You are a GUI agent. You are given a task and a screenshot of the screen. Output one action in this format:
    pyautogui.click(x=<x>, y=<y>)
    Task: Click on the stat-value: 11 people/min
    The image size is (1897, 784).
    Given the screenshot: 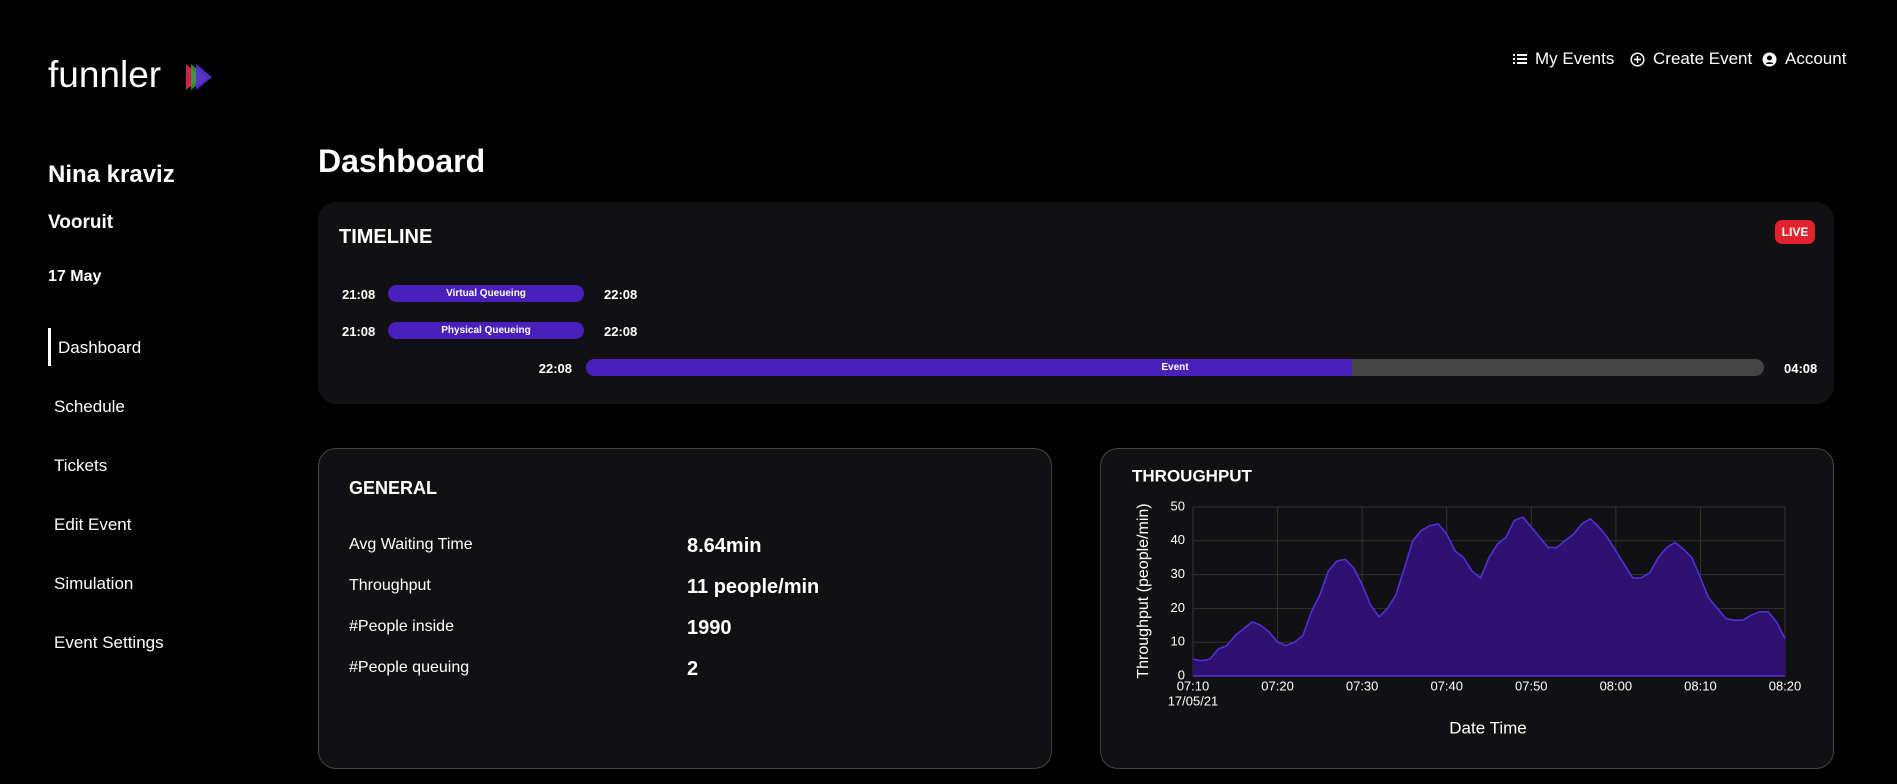 What is the action you would take?
    pyautogui.click(x=753, y=587)
    